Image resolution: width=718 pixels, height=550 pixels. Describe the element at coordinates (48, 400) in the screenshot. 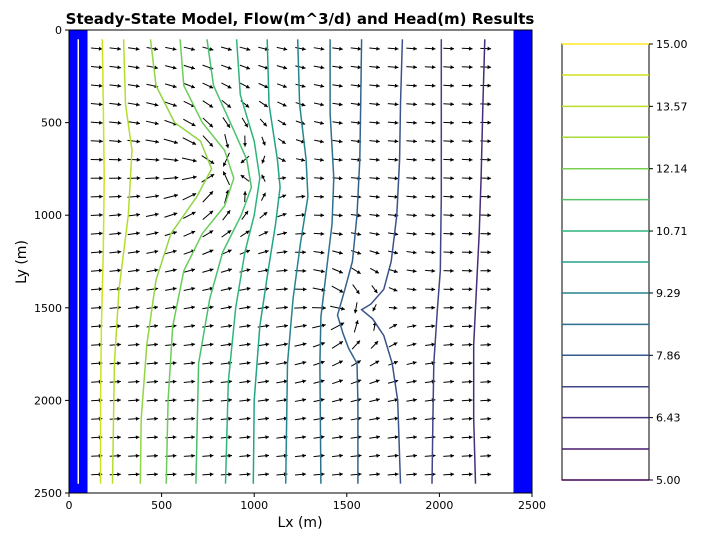

I see `y-tick-label: 2000` at that location.